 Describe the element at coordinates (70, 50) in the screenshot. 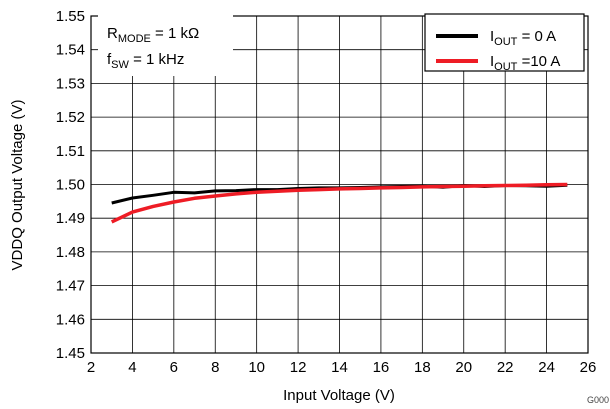

I see `y-tick-label: 1.54` at that location.